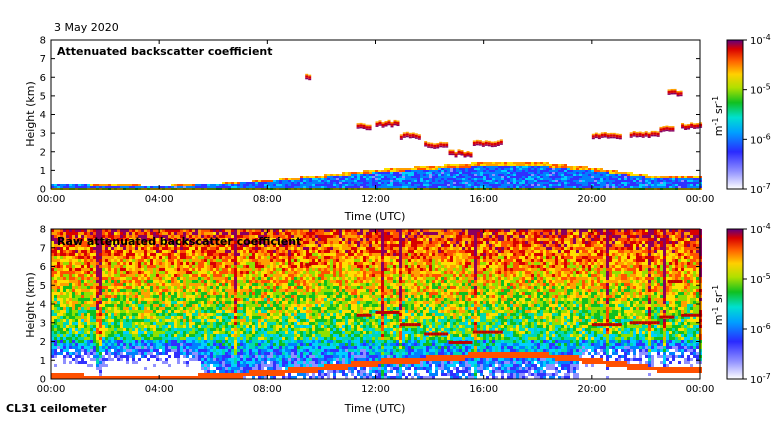  I want to click on attenuated-cloud-edge, so click(453, 151).